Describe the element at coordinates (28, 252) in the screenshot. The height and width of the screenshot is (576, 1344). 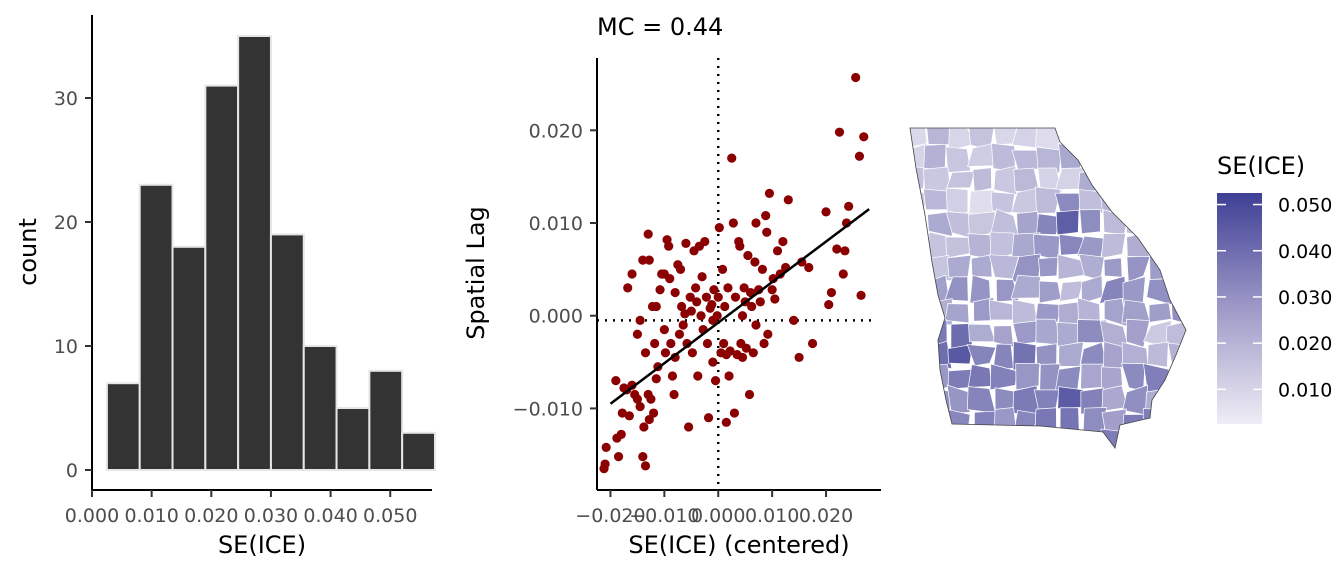
I see `histogram-y-axis-title: count` at that location.